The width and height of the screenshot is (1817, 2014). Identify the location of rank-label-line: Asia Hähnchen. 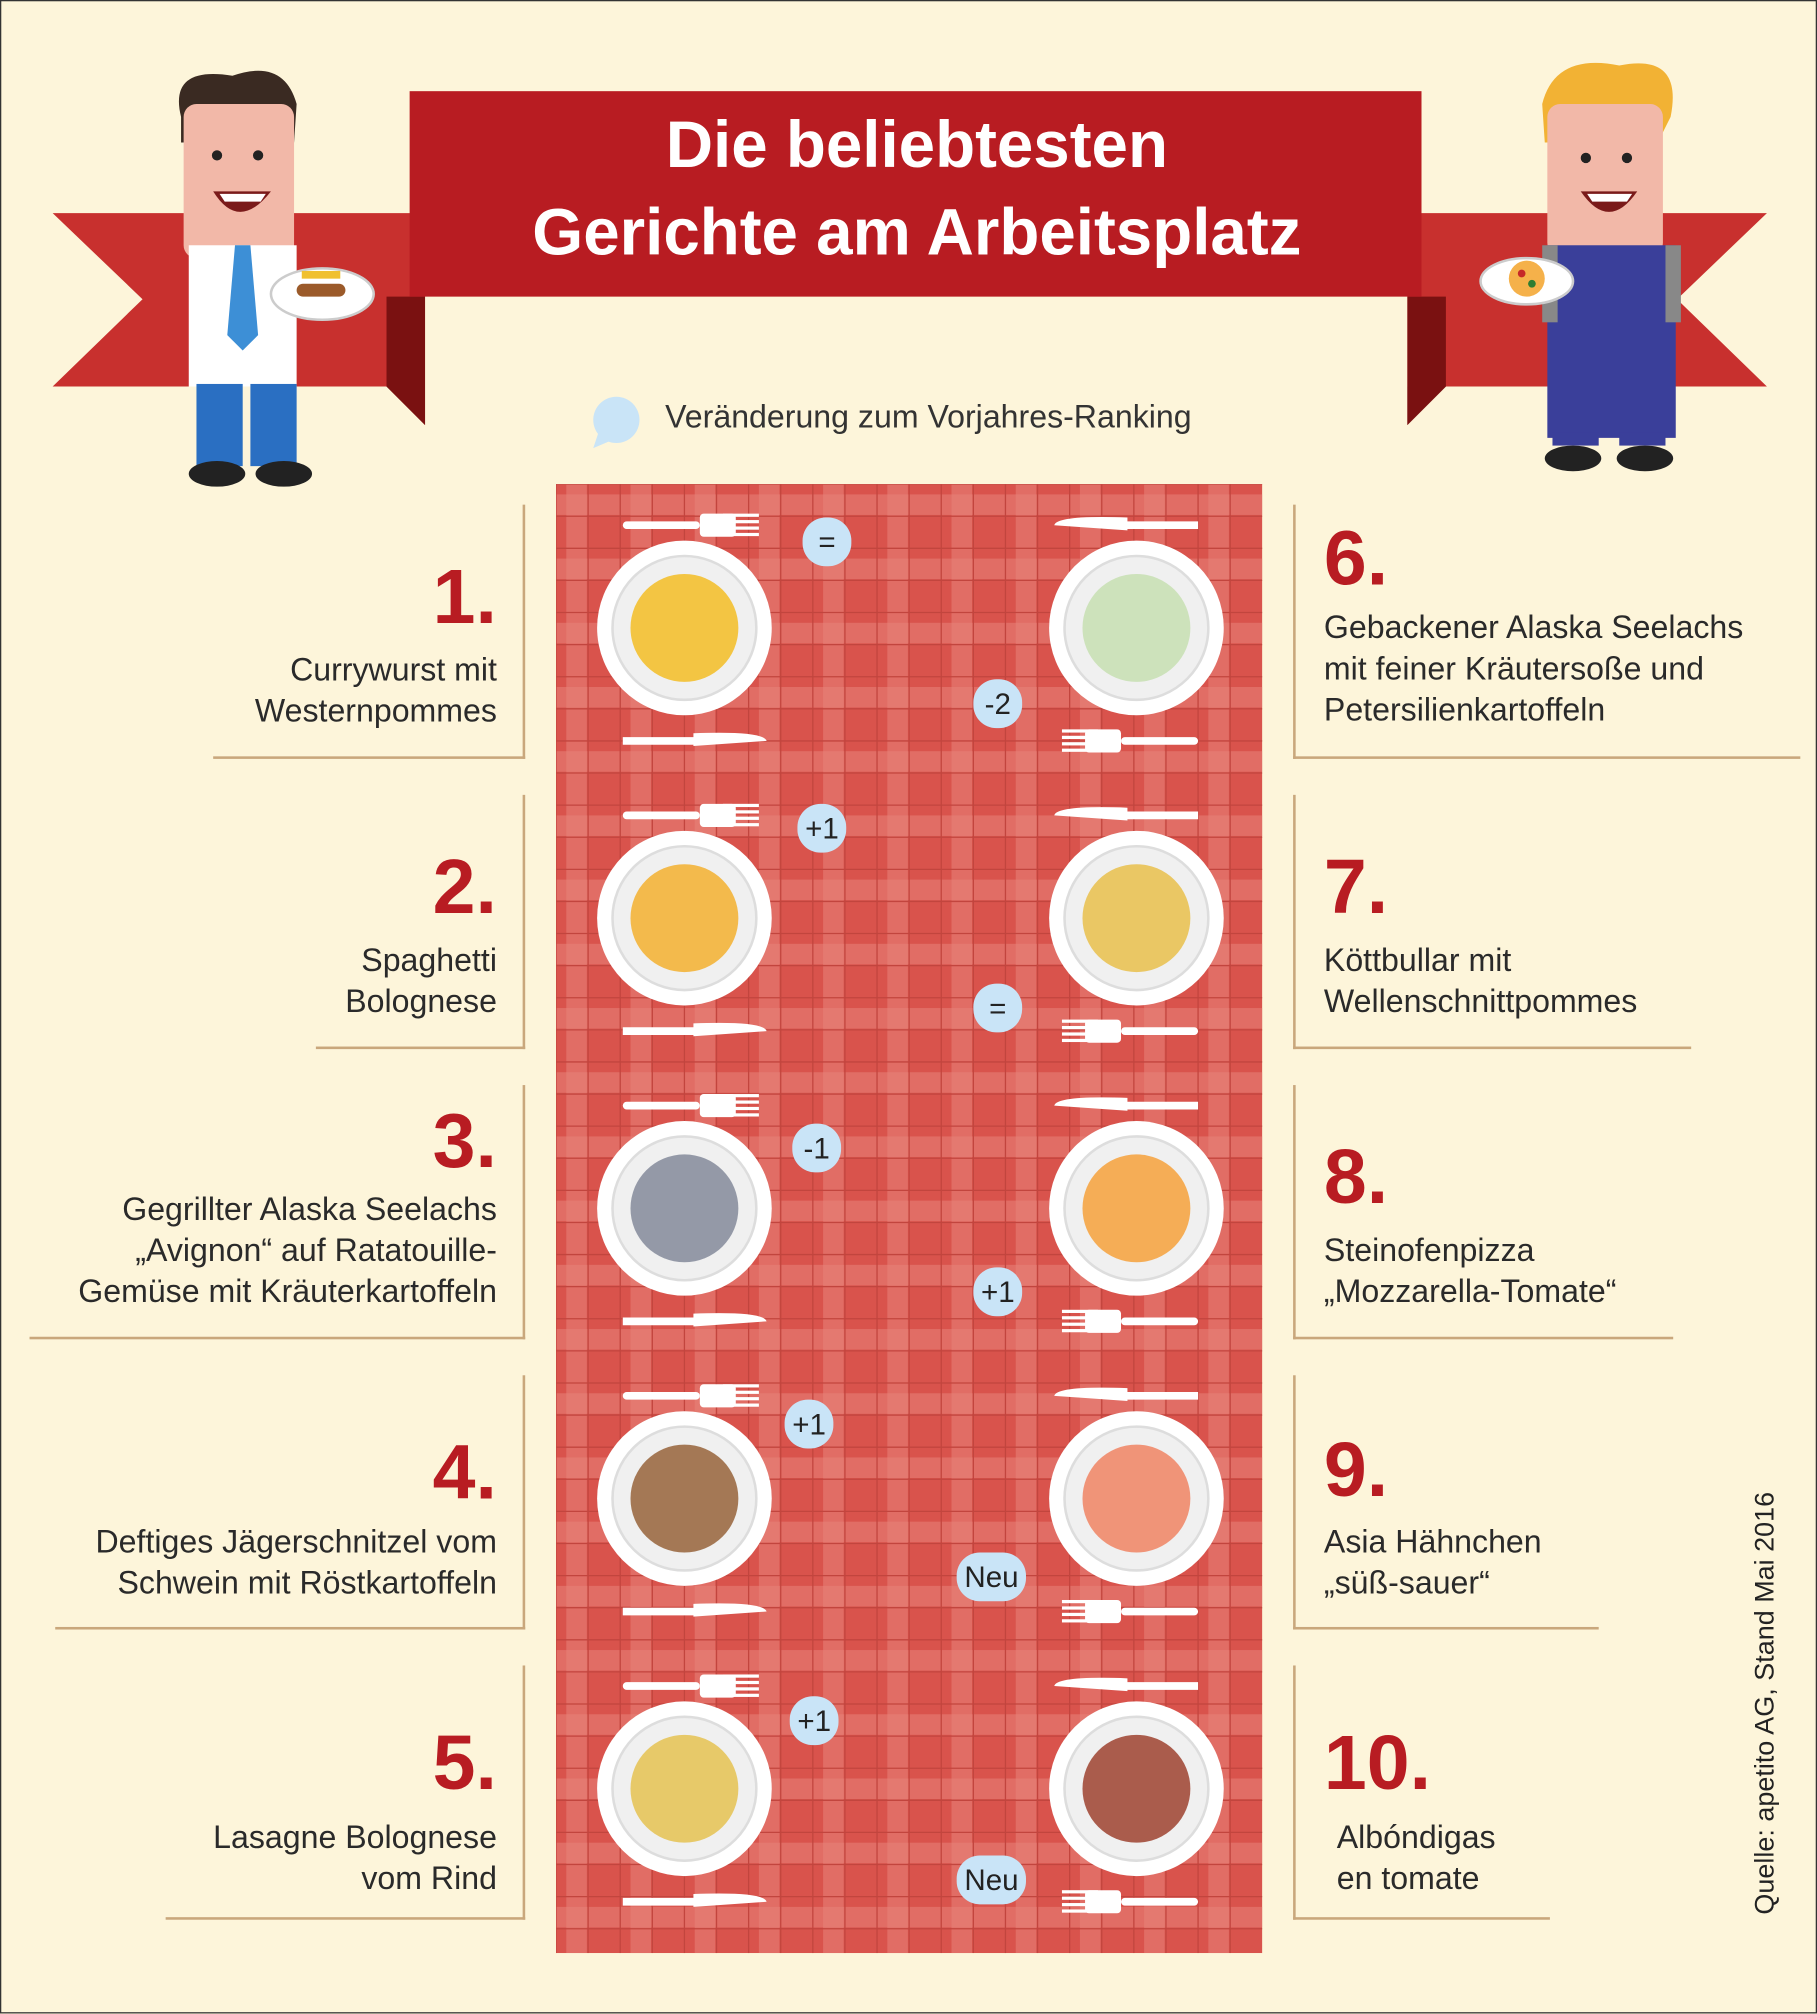
(1432, 1542).